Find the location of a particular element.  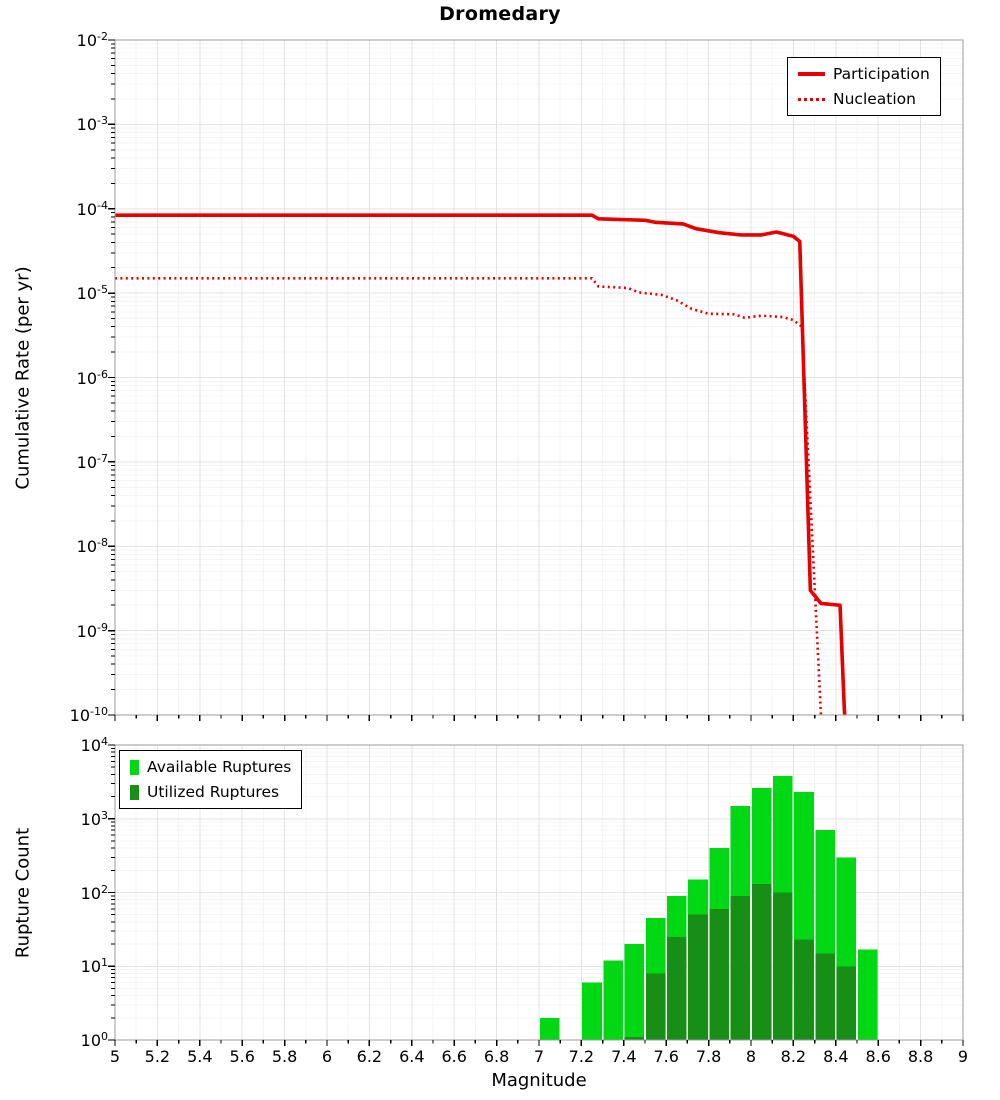

rate-y-tick-label: 10⁻⁷ is located at coordinates (92, 462).